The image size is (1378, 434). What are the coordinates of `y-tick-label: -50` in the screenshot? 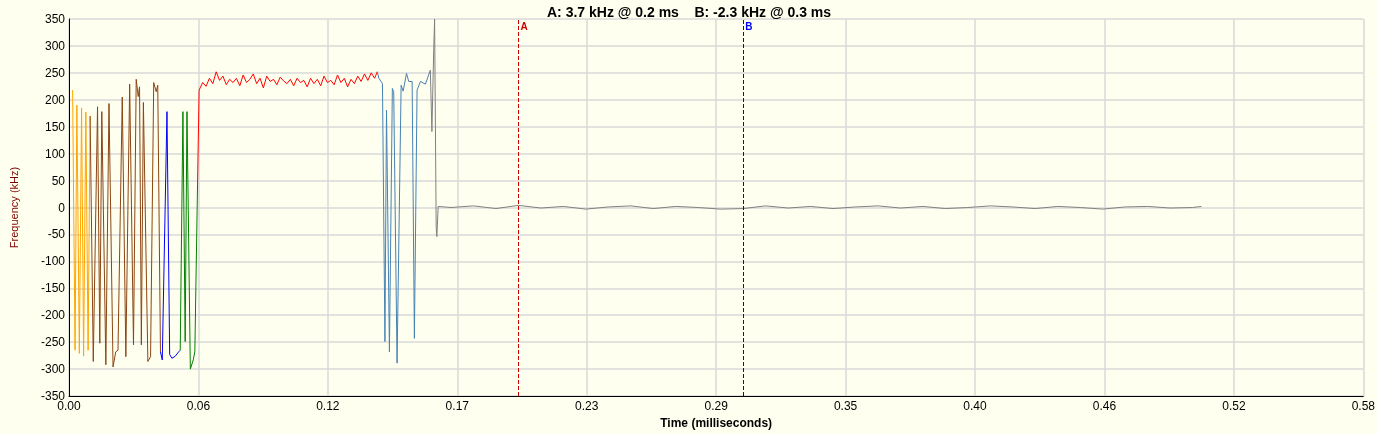 It's located at (56, 234).